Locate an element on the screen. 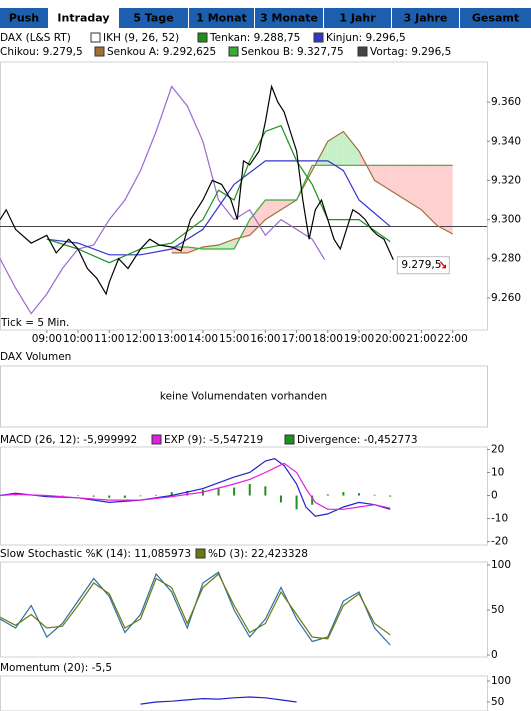  y-tick-label: 9.260 is located at coordinates (506, 298).